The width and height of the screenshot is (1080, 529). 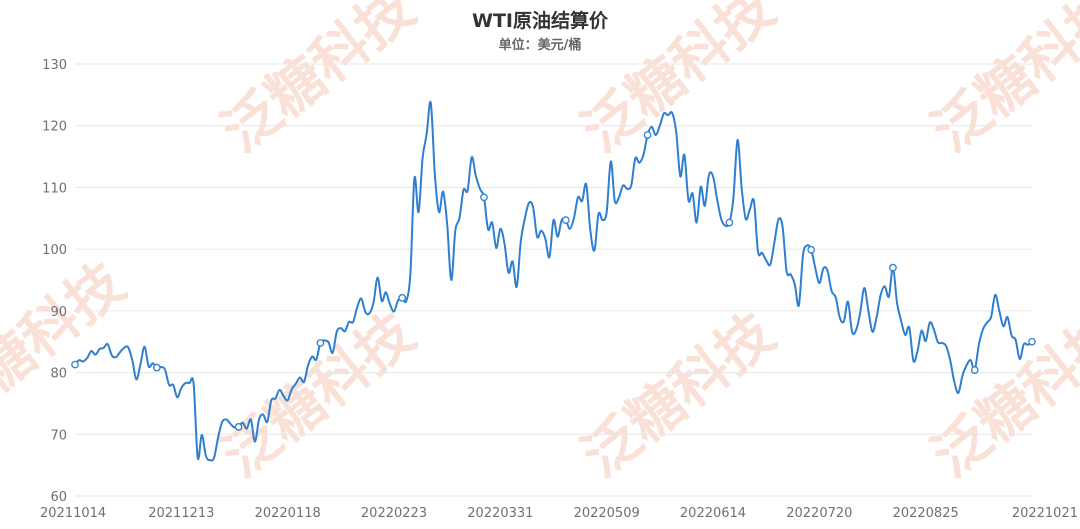 What do you see at coordinates (54, 250) in the screenshot?
I see `y-tick-label: 100` at bounding box center [54, 250].